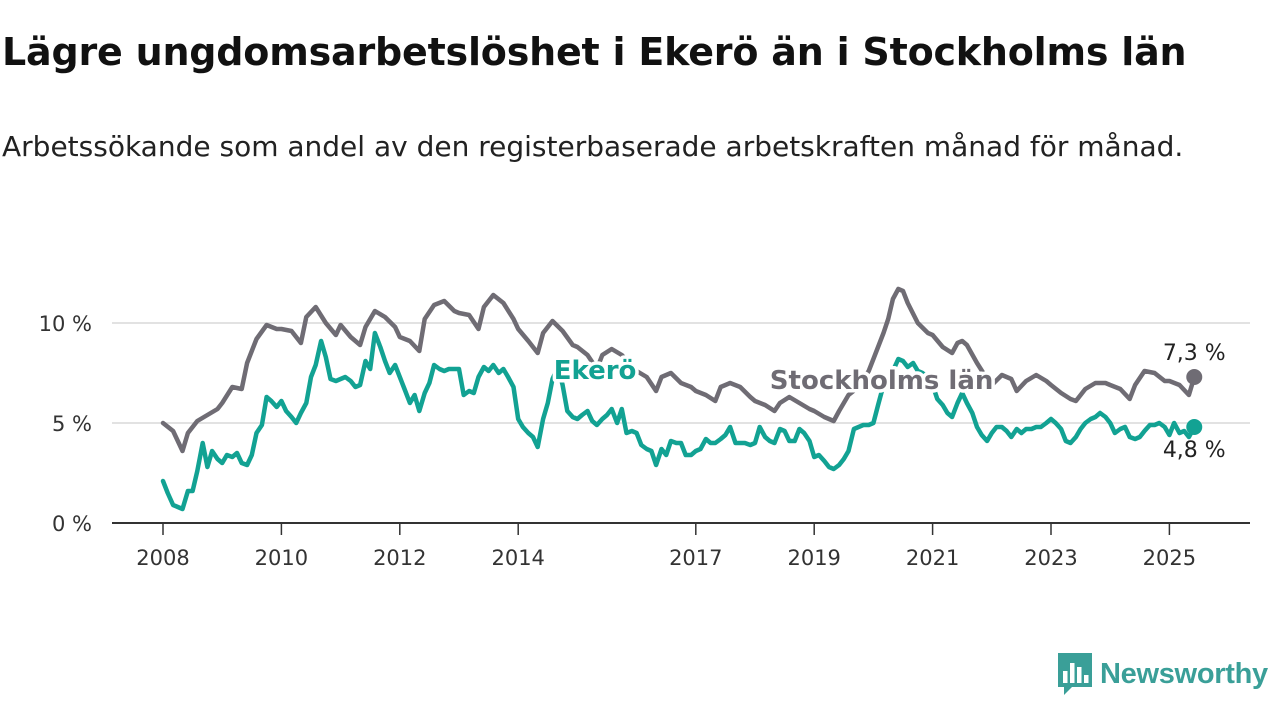  Describe the element at coordinates (399, 558) in the screenshot. I see `x-tick-label: 2012` at that location.